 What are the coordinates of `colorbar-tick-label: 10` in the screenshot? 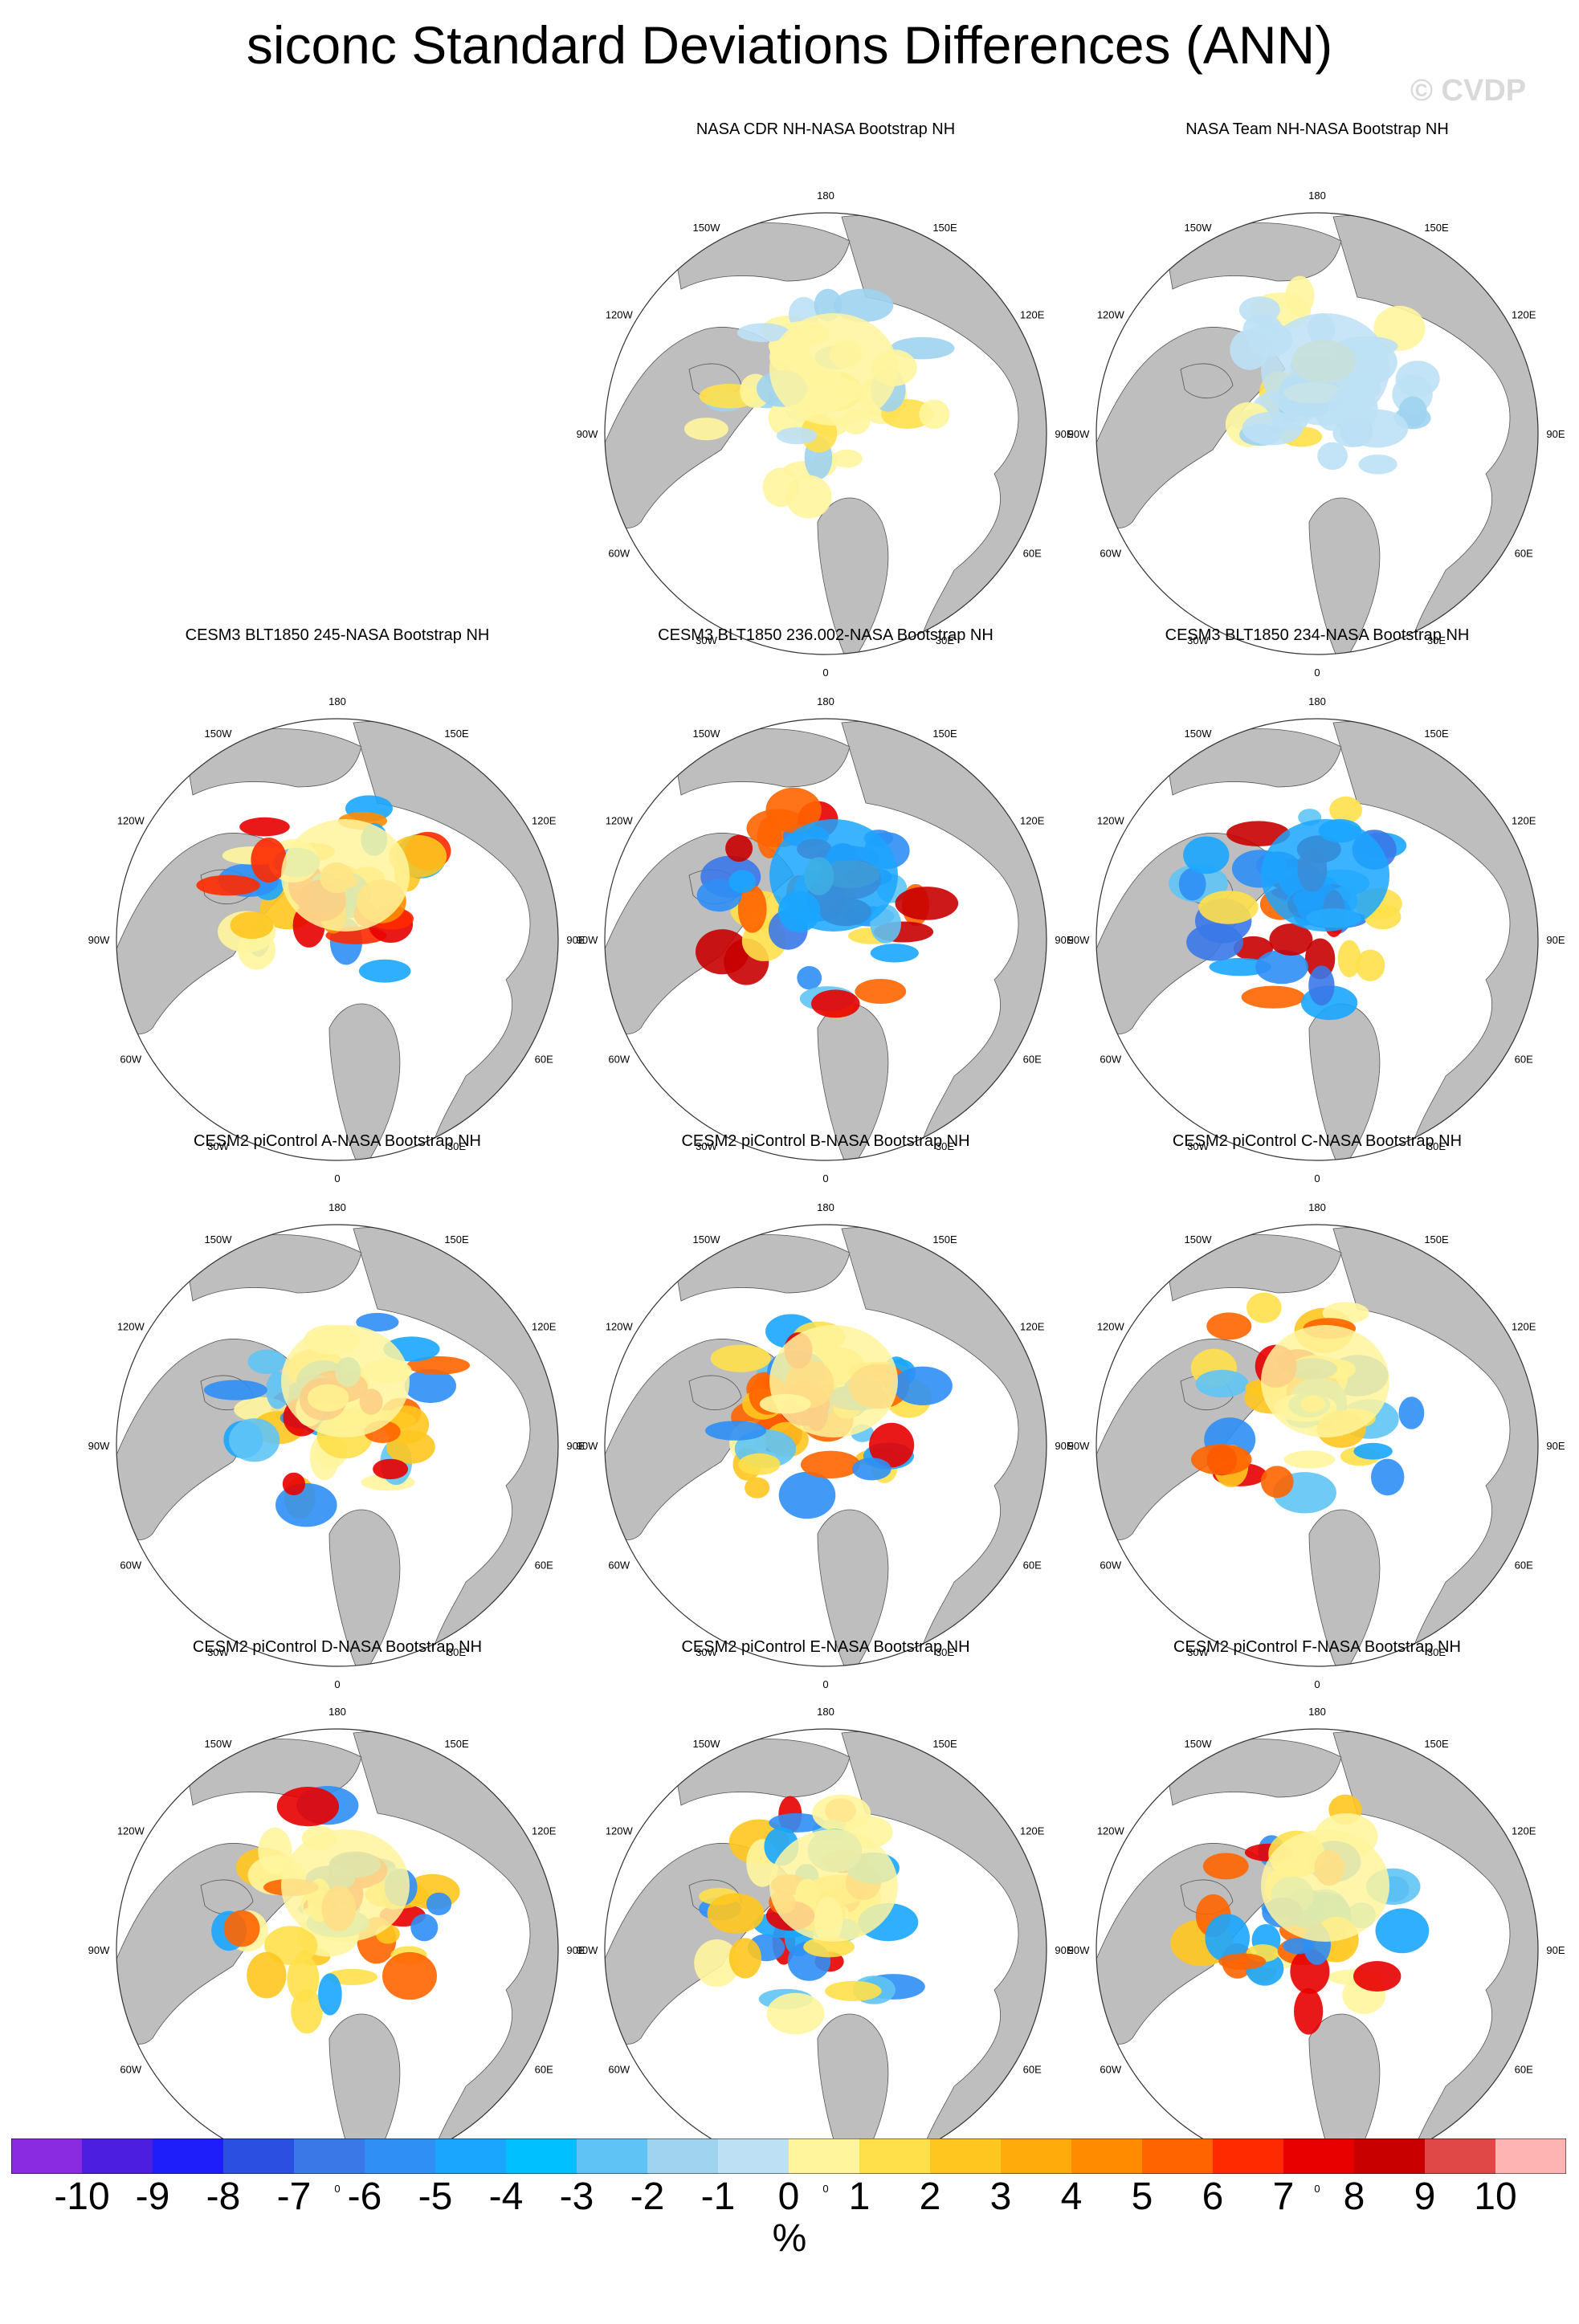 It's located at (1495, 2196).